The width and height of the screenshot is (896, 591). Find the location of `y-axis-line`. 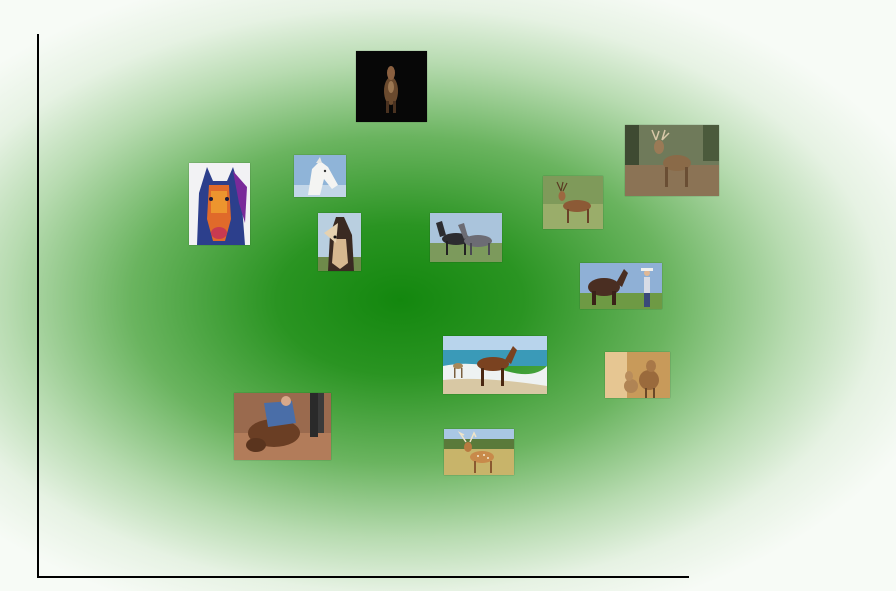

y-axis-line is located at coordinates (38, 306).